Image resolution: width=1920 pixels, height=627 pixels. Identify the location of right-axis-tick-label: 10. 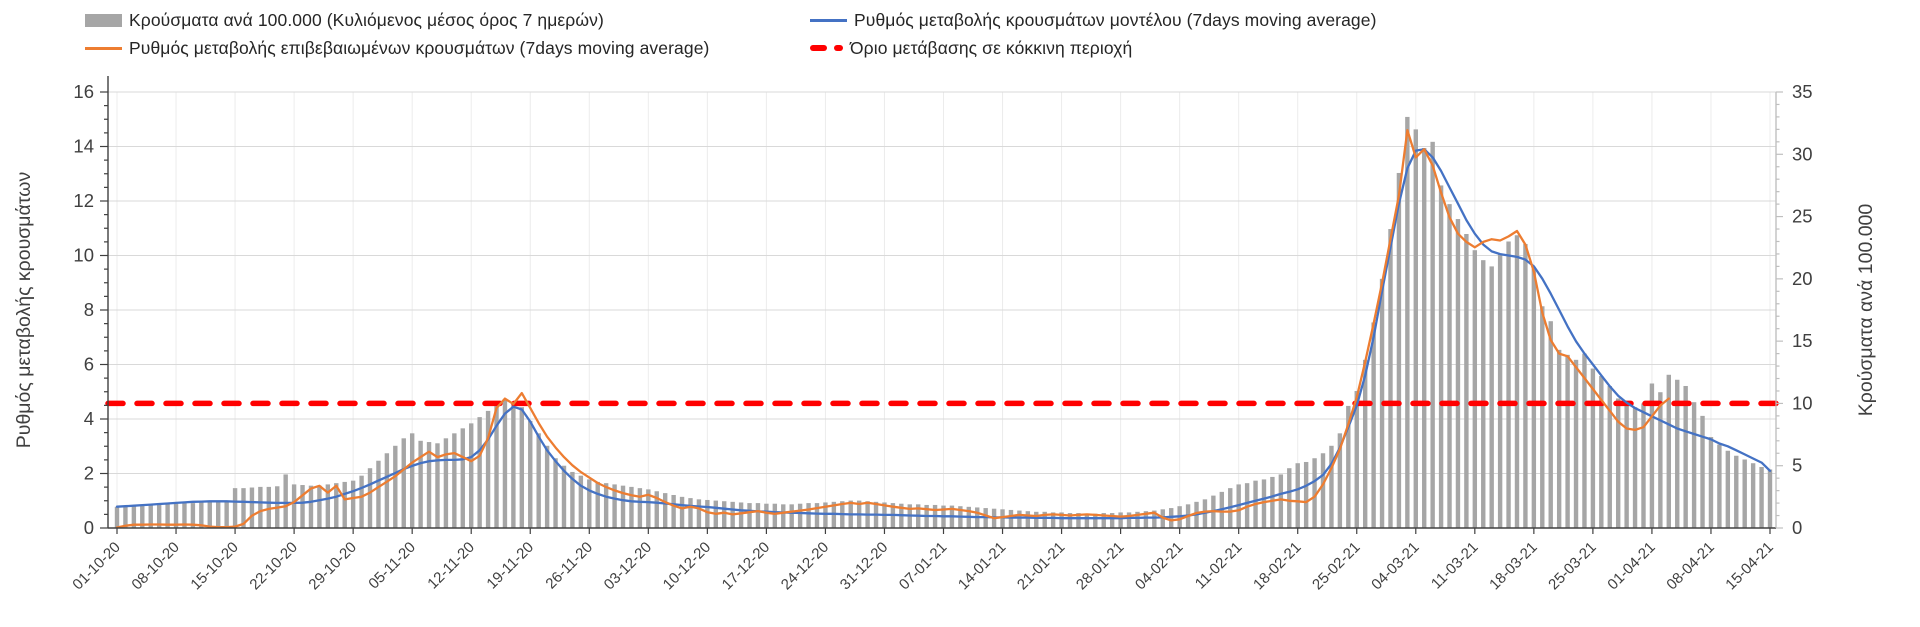
(1802, 402).